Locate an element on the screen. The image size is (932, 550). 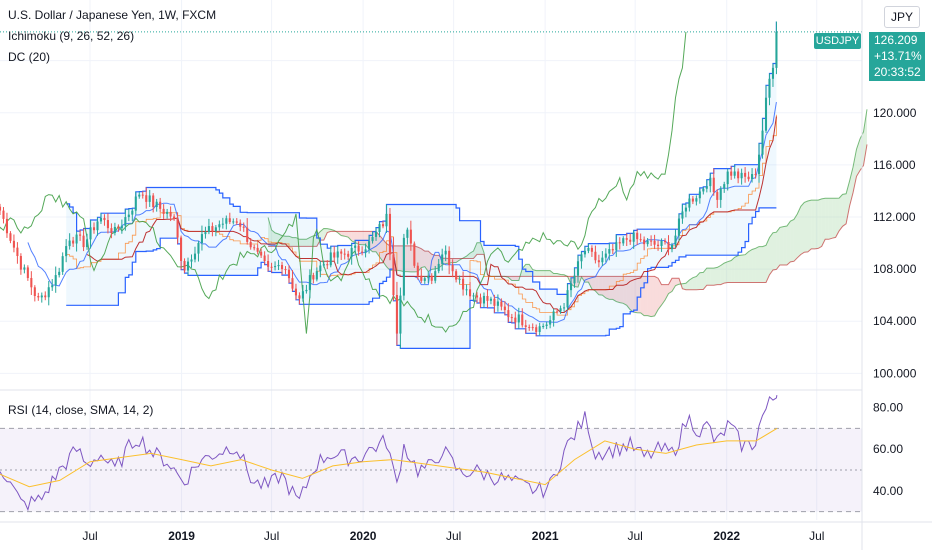
currency-button: JPY is located at coordinates (902, 17).